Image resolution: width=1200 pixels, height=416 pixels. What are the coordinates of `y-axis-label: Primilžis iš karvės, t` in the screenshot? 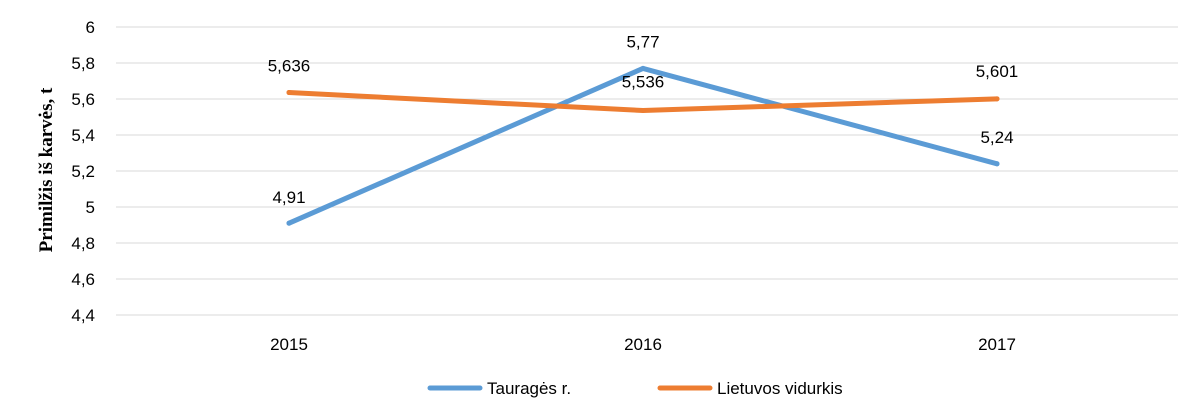 It's located at (46, 169).